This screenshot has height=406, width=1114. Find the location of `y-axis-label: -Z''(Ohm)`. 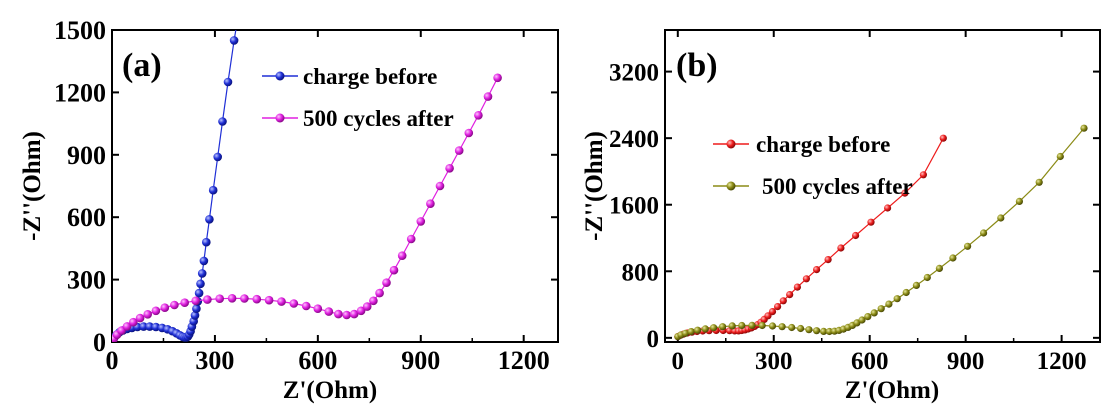

y-axis-label: -Z''(Ohm) is located at coordinates (594, 186).